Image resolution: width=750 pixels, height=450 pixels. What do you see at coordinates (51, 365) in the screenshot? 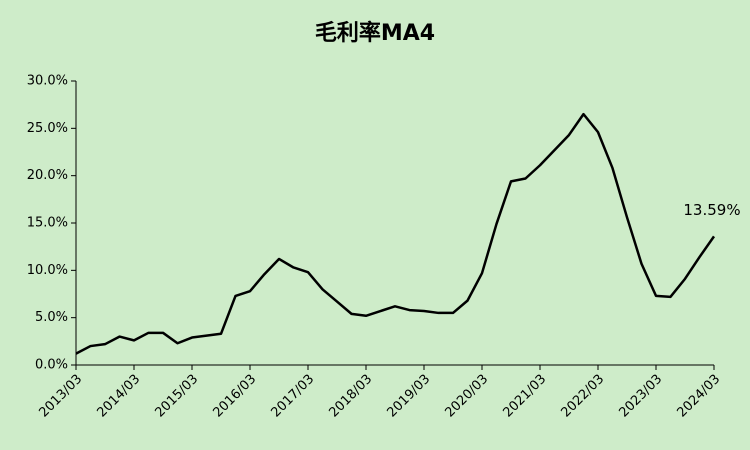
I see `y-tick-label: 0.0%` at bounding box center [51, 365].